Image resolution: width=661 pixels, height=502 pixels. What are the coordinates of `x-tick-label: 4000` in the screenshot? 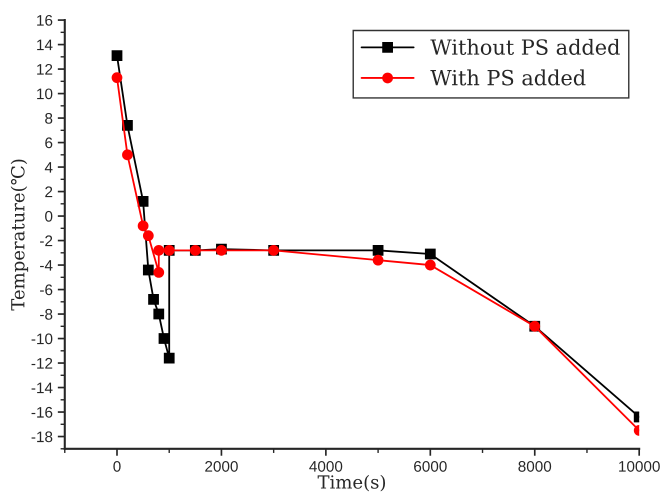 It's located at (325, 466).